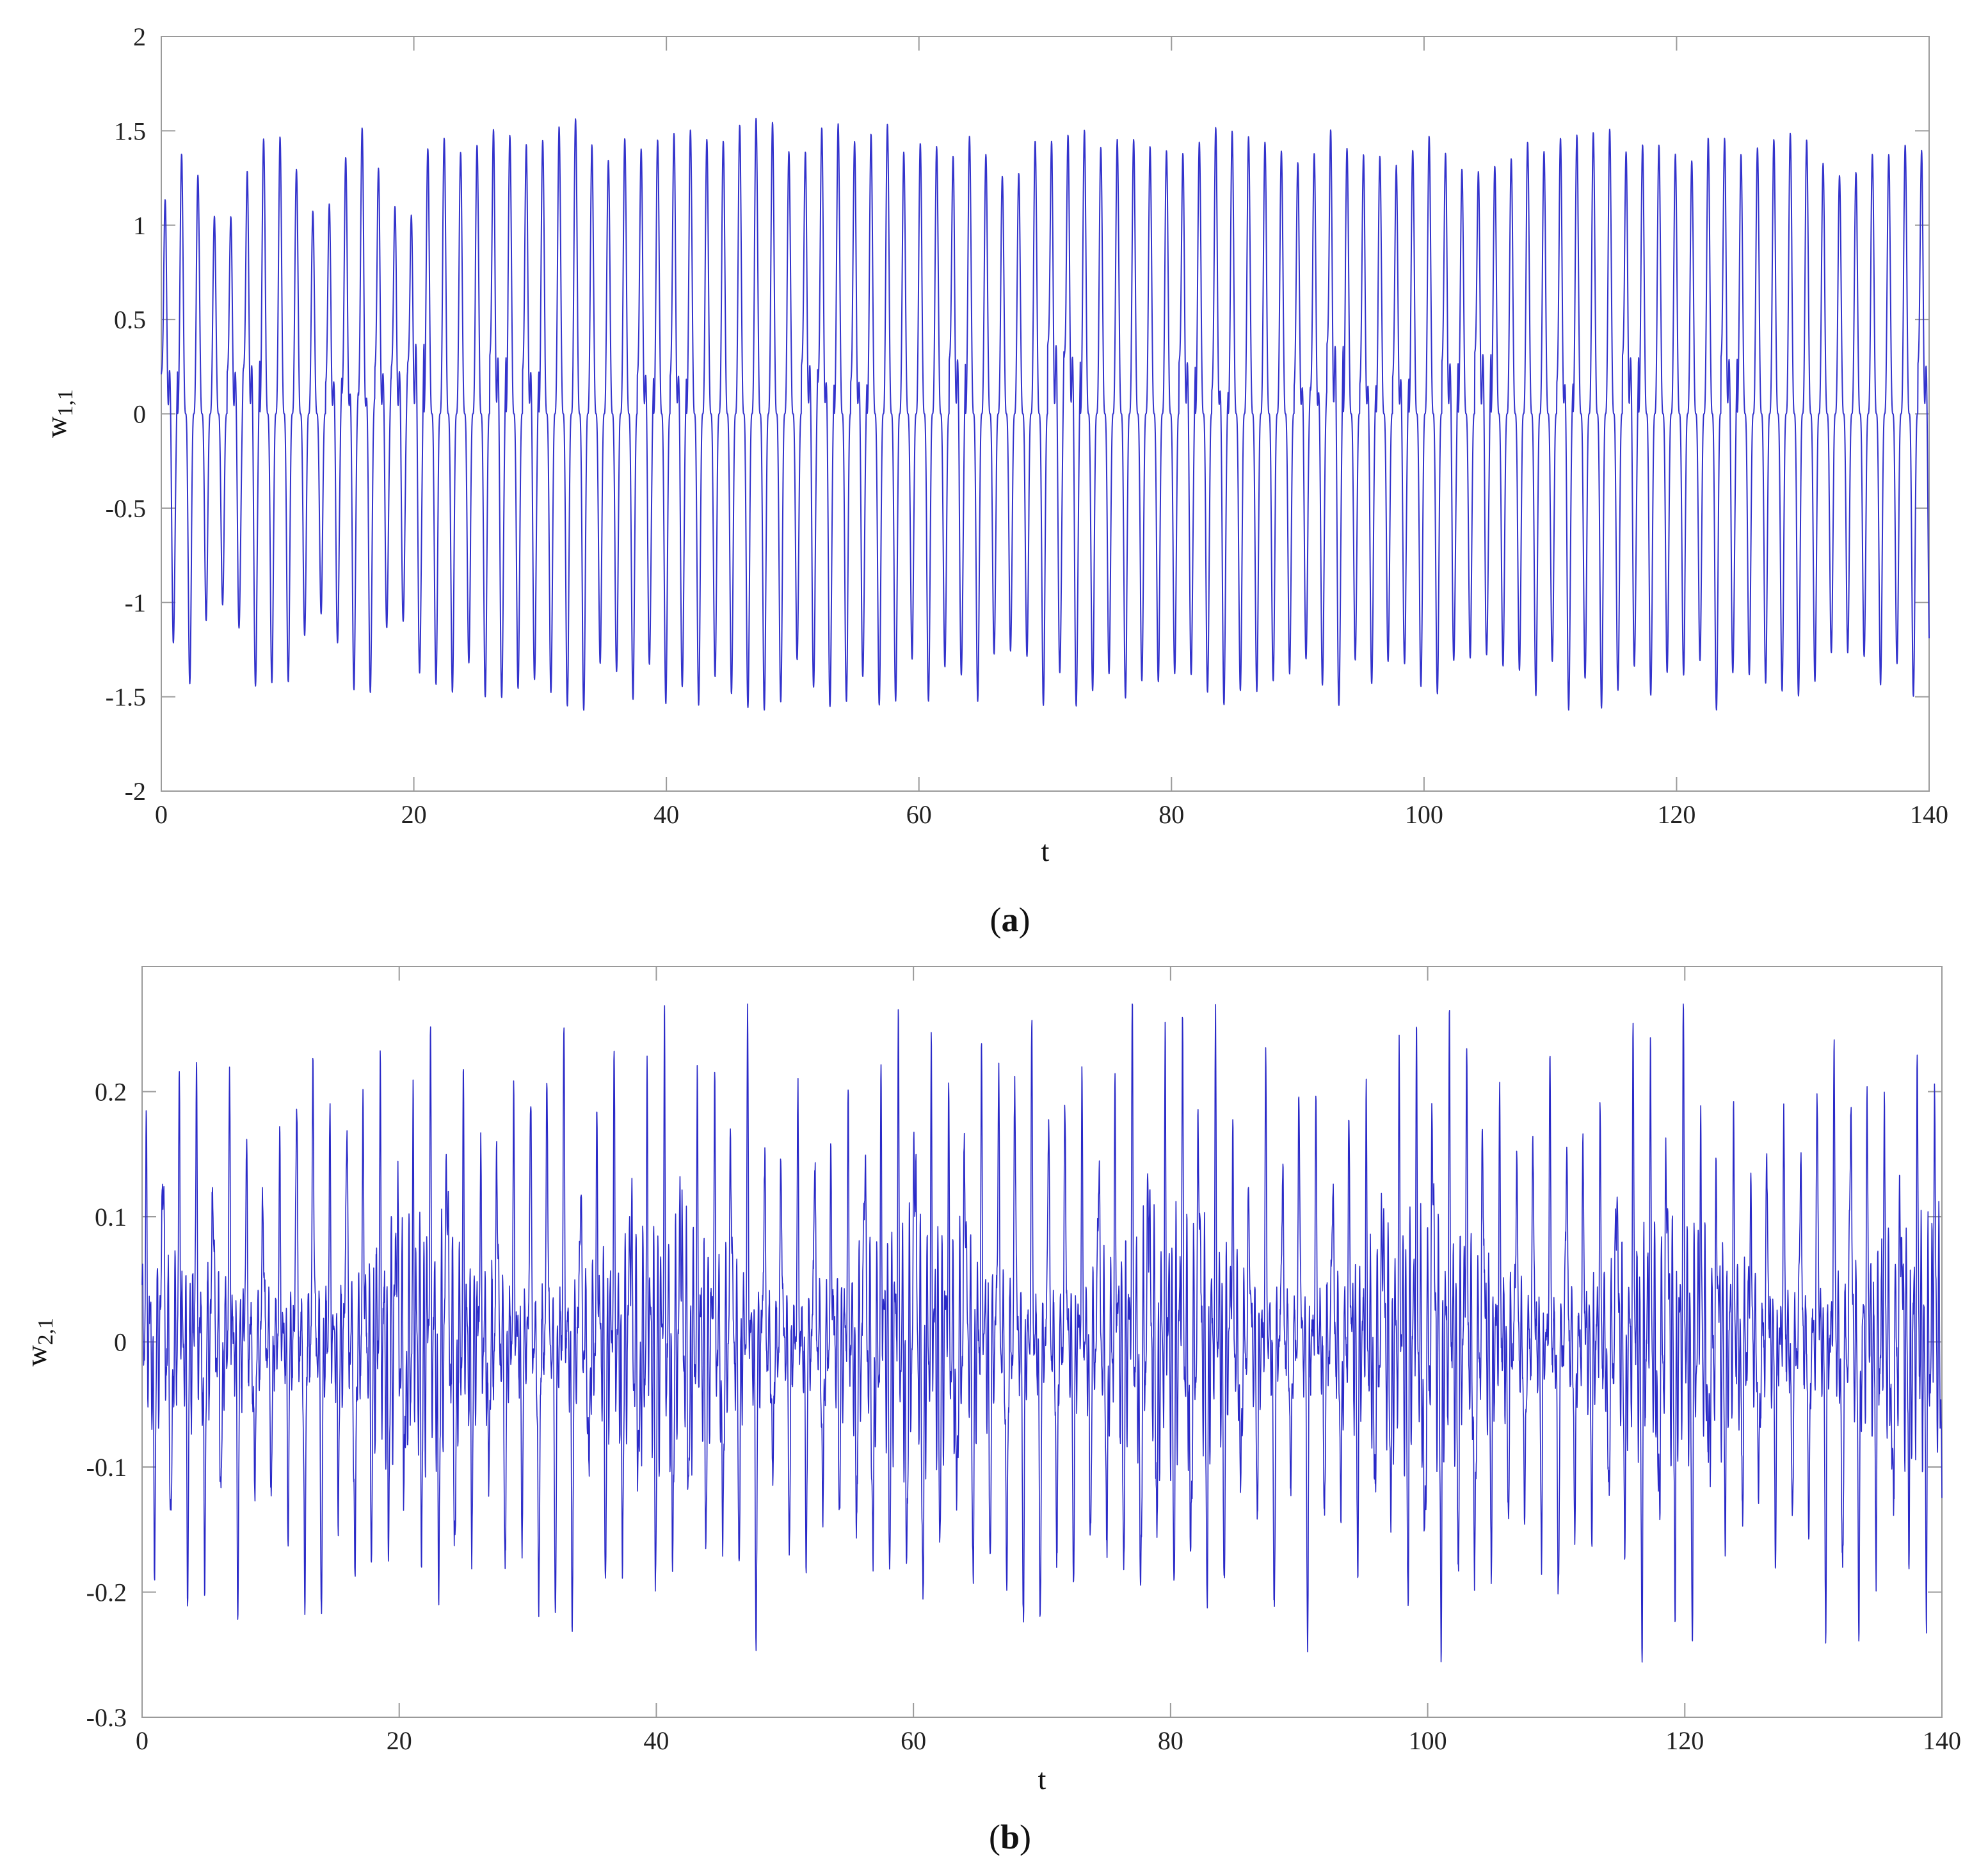  I want to click on panel-b-y-tick-label: -0.2, so click(106, 1592).